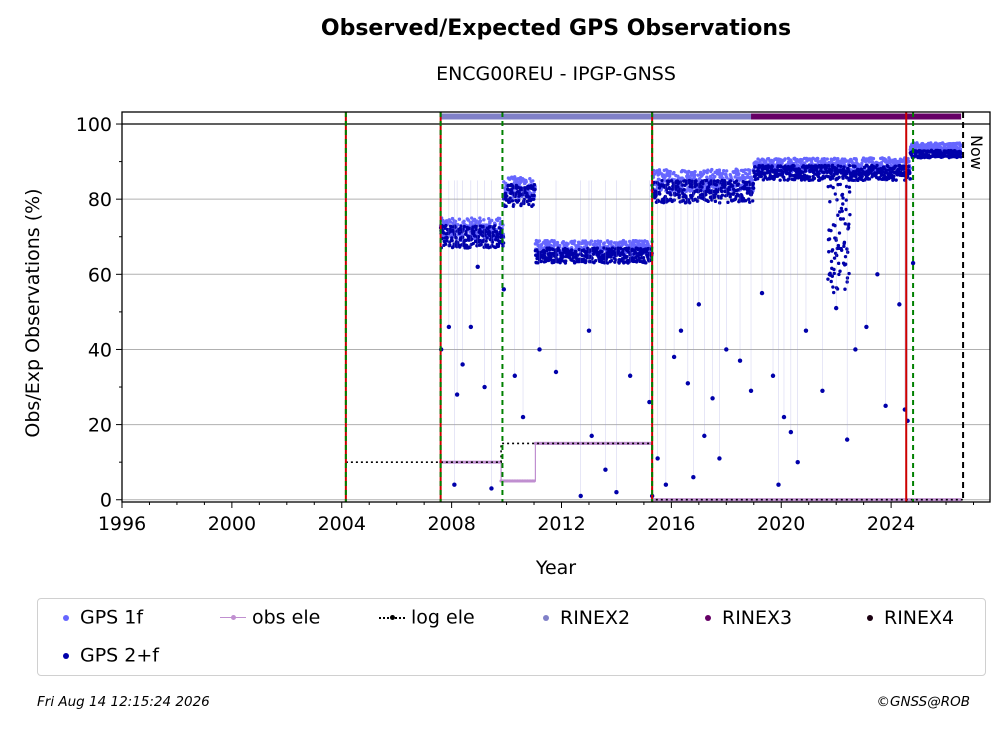 This screenshot has height=734, width=1008. I want to click on legend-label-rinex2: RINEX2, so click(595, 617).